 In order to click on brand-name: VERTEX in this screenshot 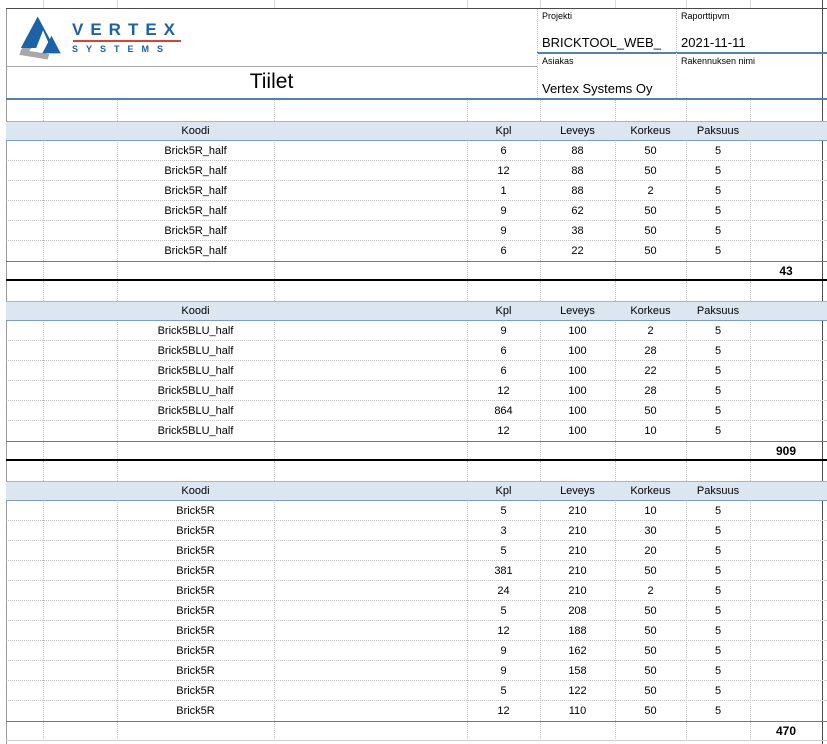, I will do `click(127, 29)`.